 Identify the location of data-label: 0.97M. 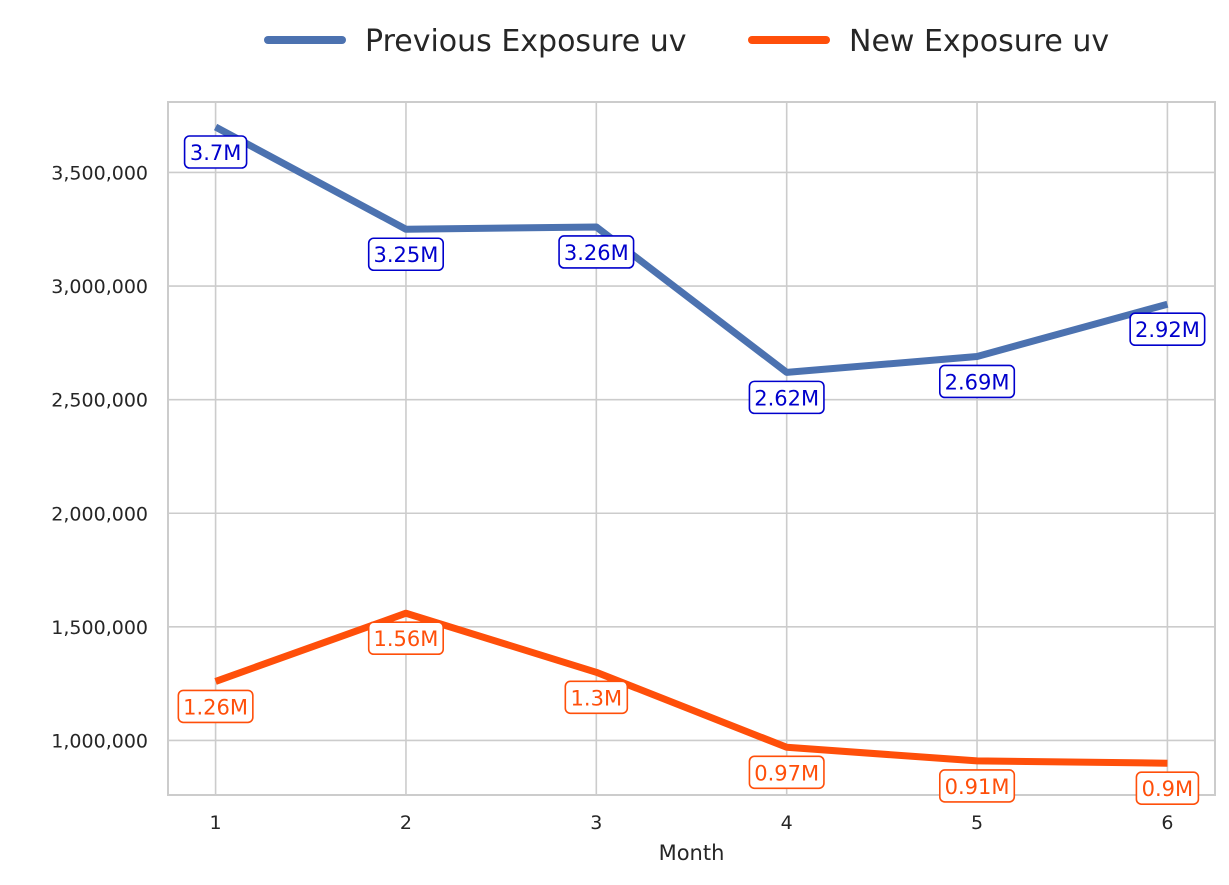
(786, 772).